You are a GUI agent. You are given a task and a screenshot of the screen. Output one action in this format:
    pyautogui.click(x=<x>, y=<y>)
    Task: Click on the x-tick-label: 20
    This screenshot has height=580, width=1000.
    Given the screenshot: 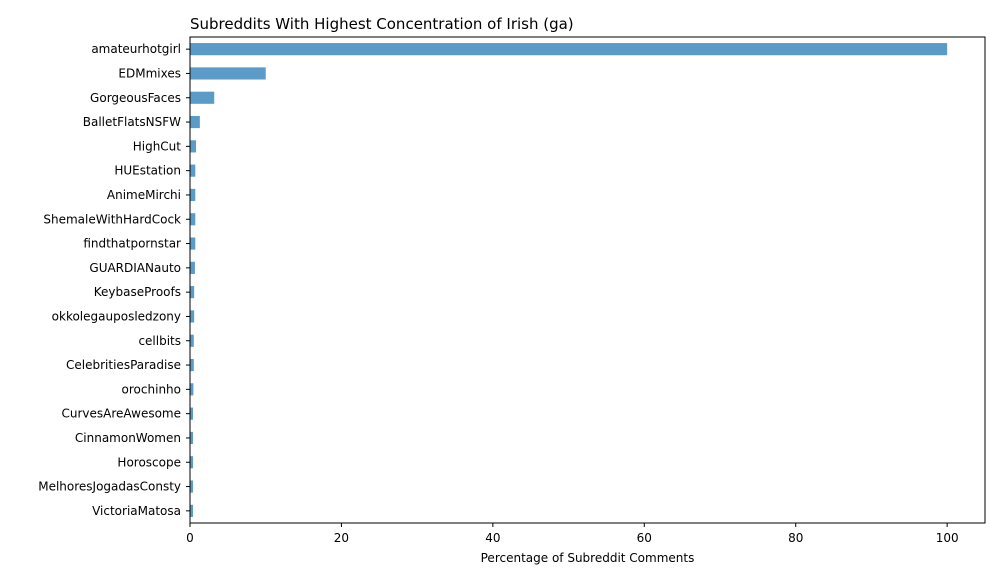 What is the action you would take?
    pyautogui.click(x=341, y=538)
    